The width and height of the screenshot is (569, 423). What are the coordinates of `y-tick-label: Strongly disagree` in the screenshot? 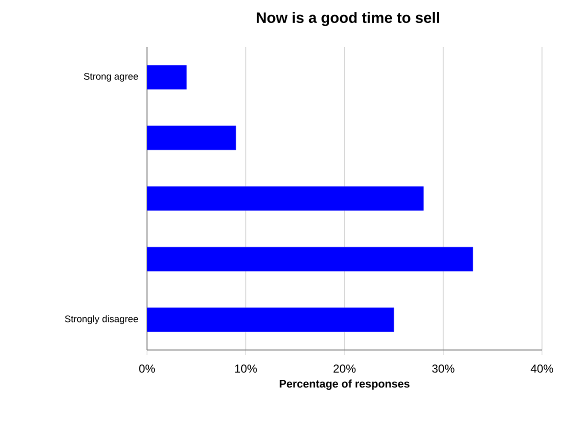 It's located at (101, 319).